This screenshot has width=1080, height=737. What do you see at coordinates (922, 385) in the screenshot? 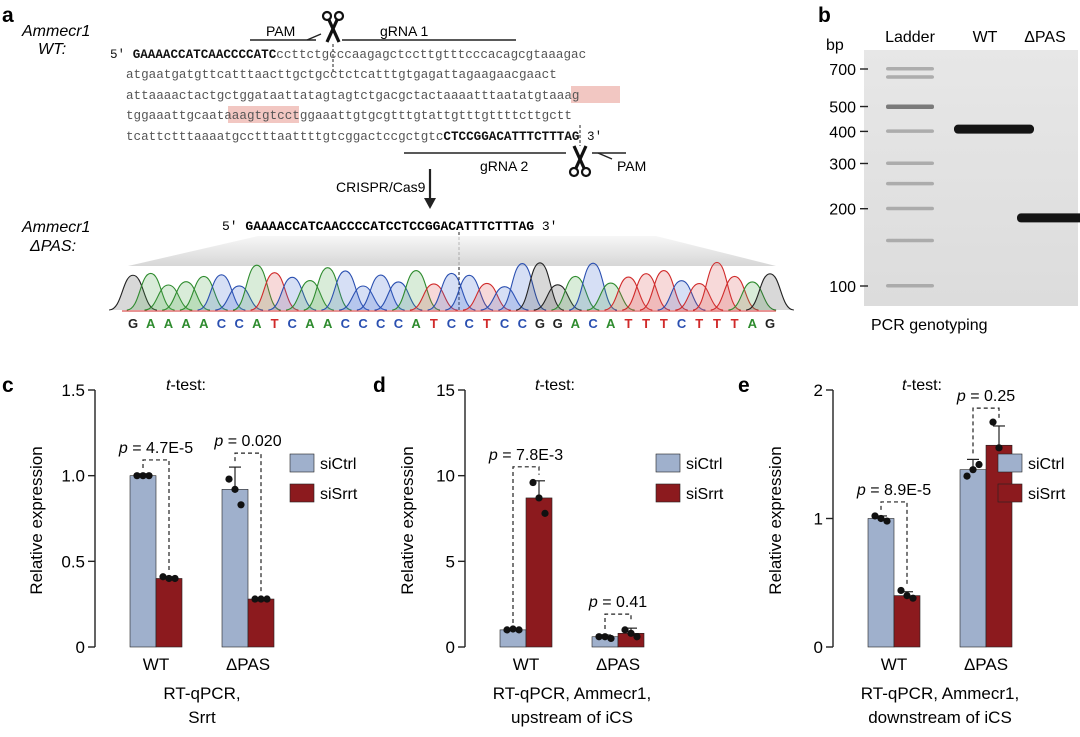
I see `ttest-label: t-test:` at bounding box center [922, 385].